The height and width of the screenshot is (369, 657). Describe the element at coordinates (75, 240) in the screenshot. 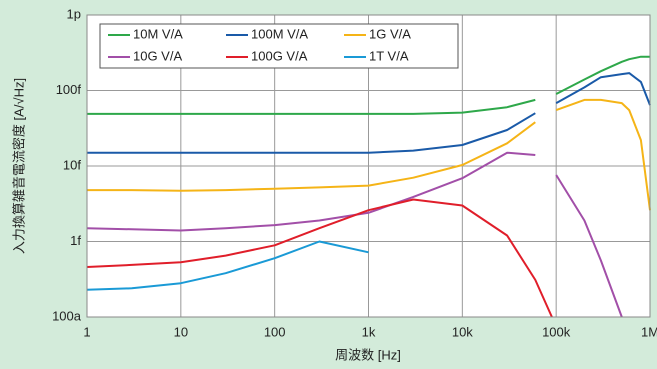

I see `y-tick-label: 1f` at that location.